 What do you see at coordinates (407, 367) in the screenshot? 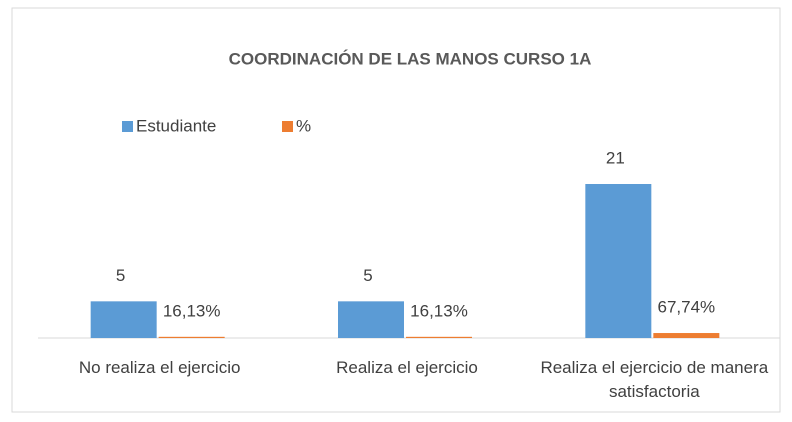
I see `x-tick-label: Realiza el ejercicio` at bounding box center [407, 367].